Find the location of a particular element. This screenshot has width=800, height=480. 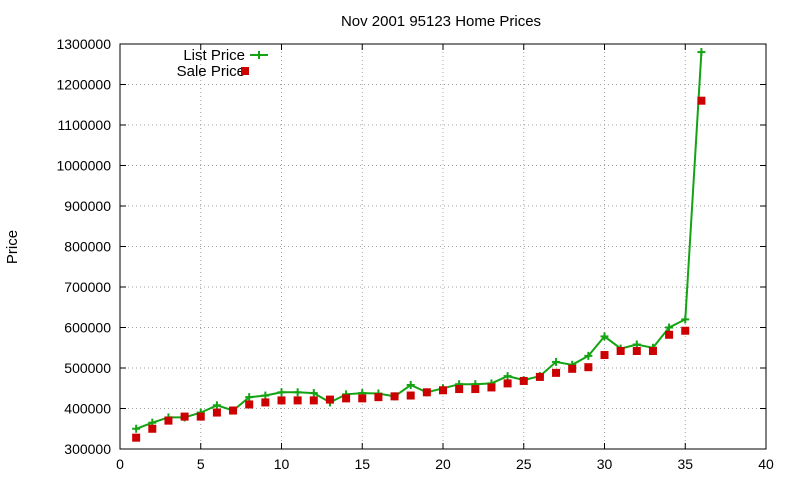

chart-title: Nov 2001 95123 Home Prices is located at coordinates (441, 21).